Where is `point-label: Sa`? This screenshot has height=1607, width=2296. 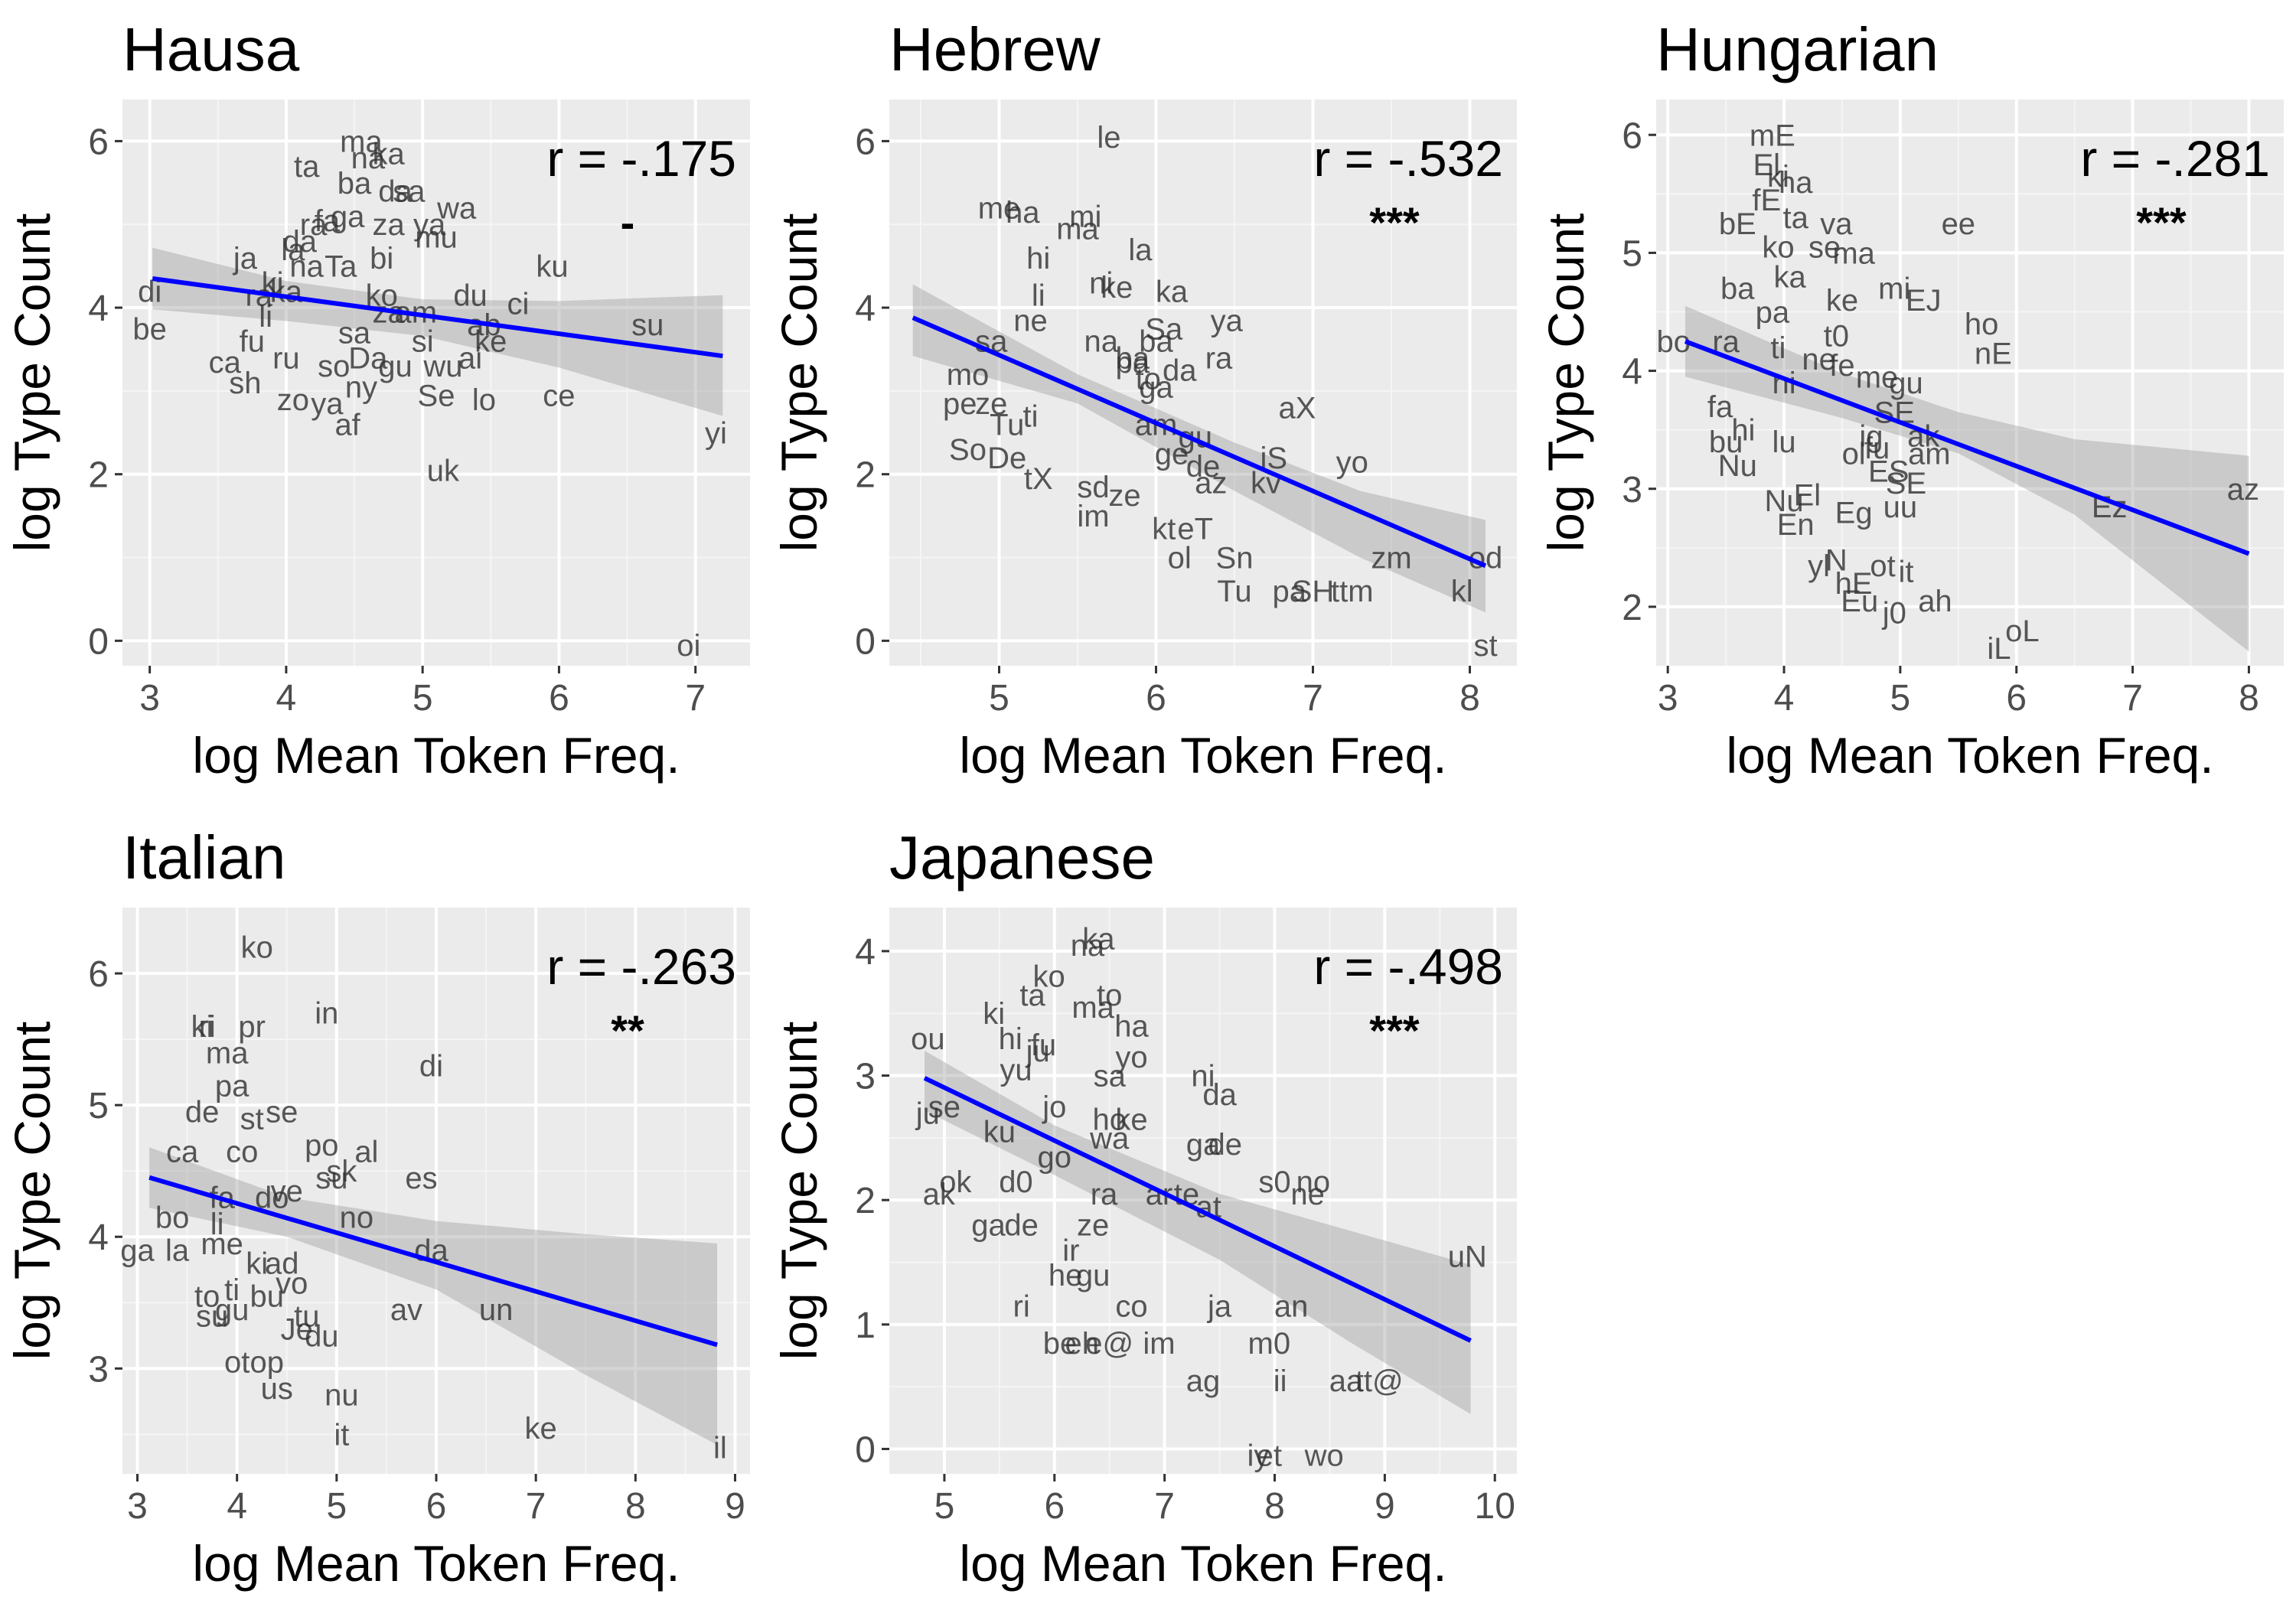 point-label: Sa is located at coordinates (1164, 329).